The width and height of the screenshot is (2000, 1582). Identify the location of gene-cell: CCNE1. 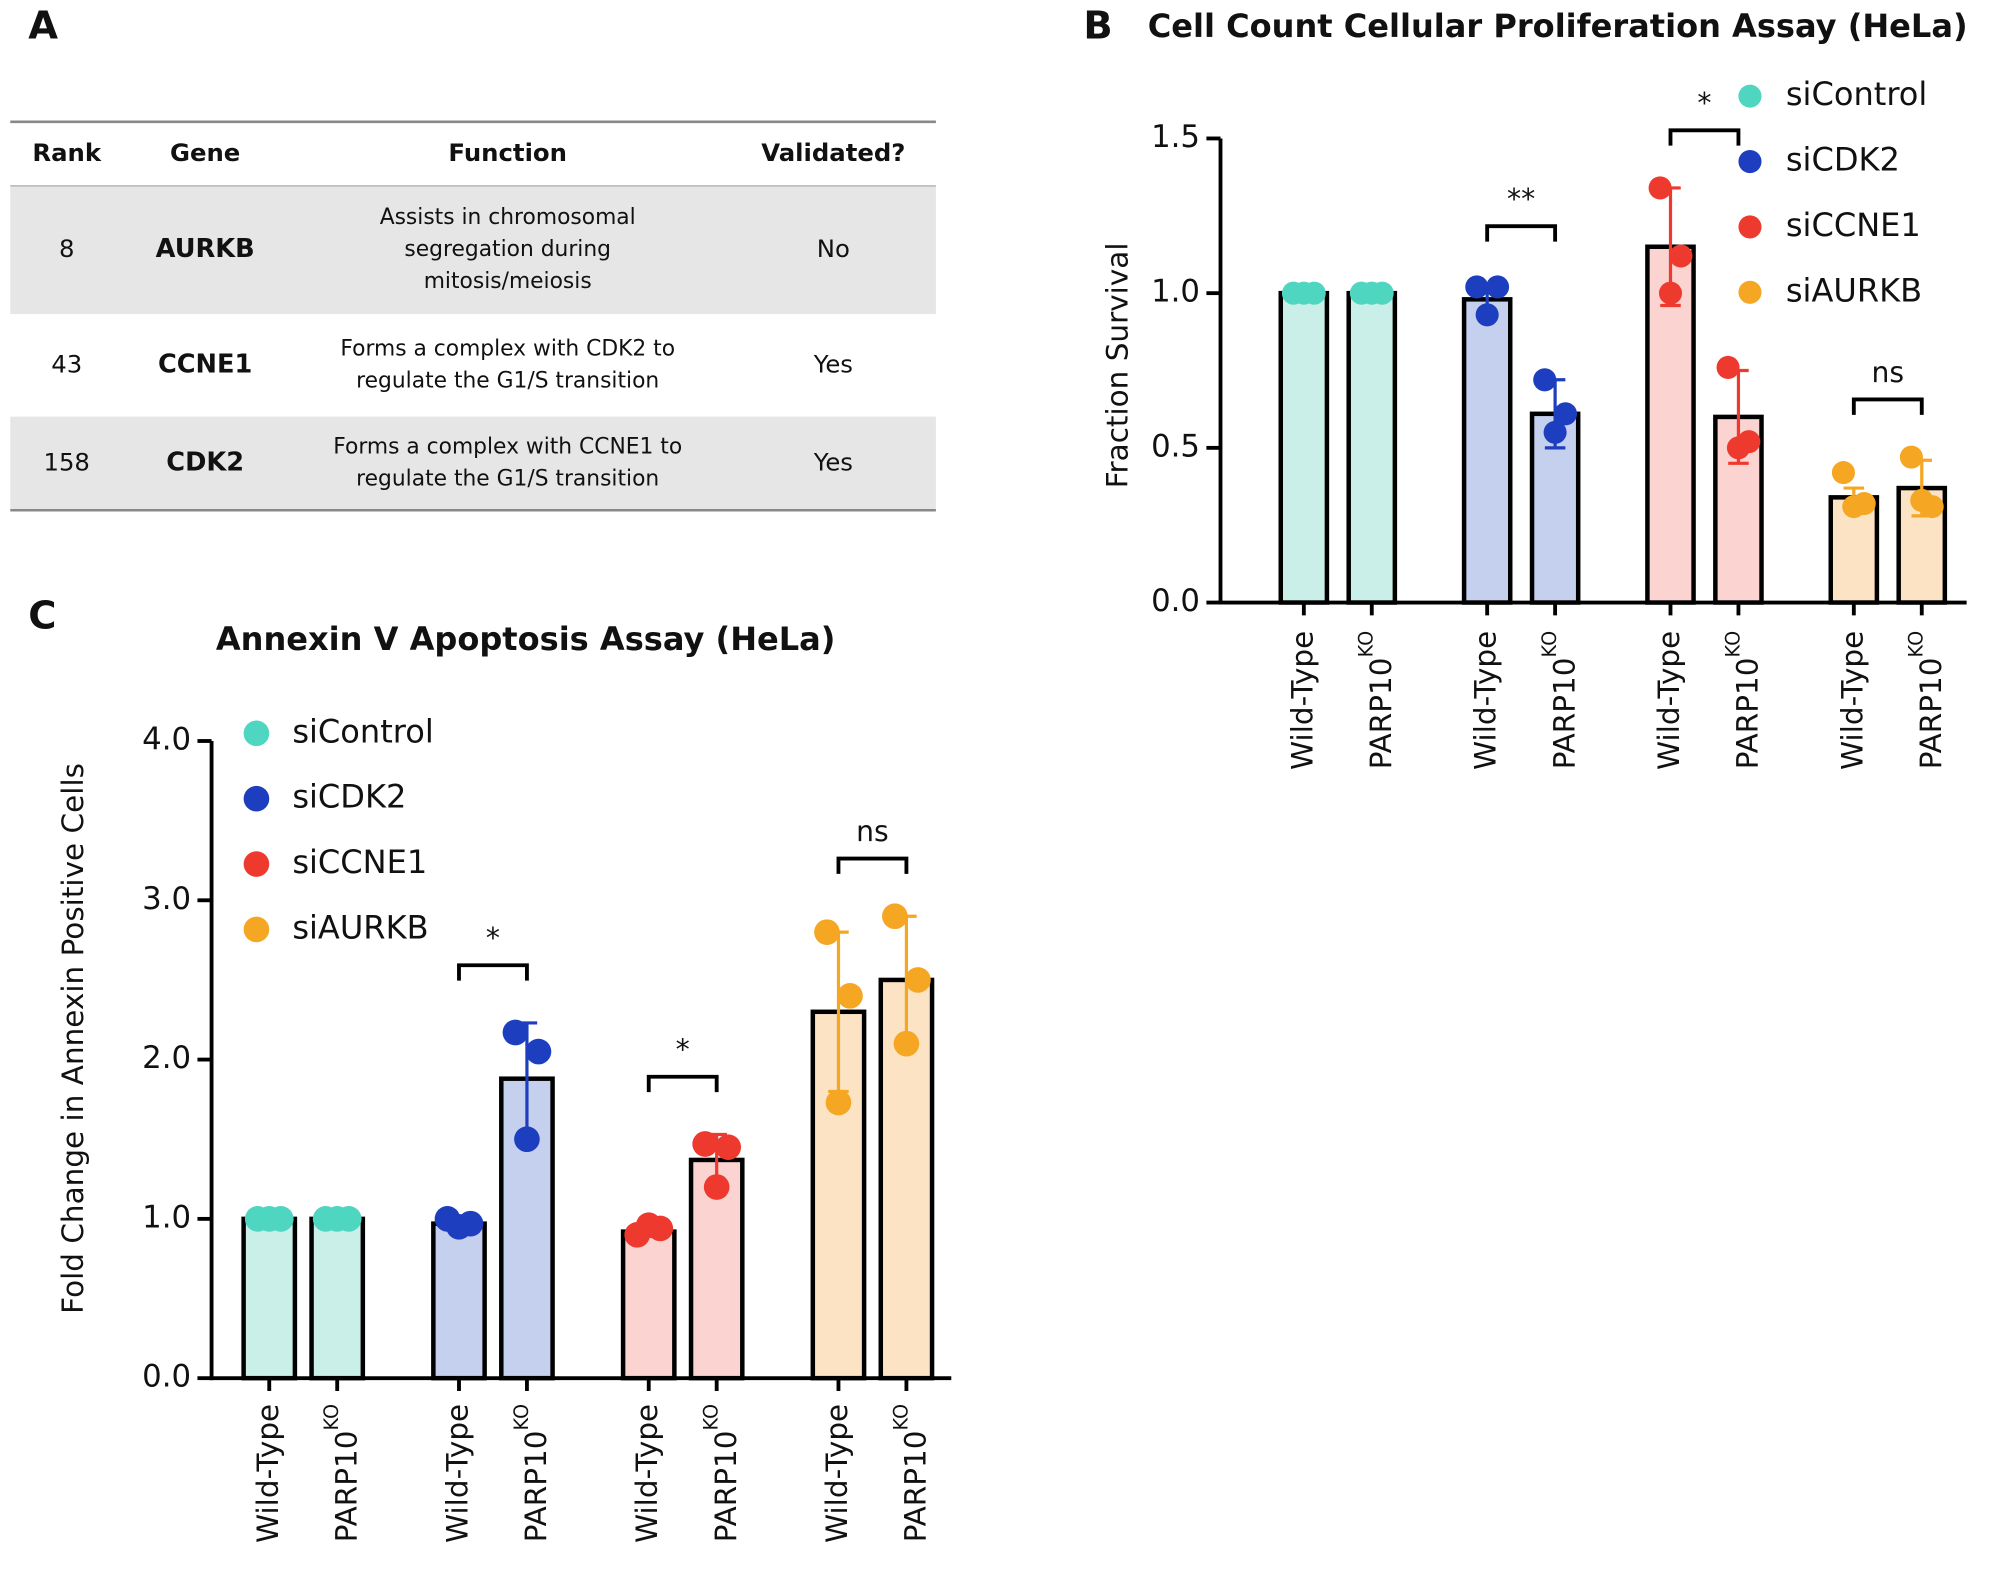
(205, 364).